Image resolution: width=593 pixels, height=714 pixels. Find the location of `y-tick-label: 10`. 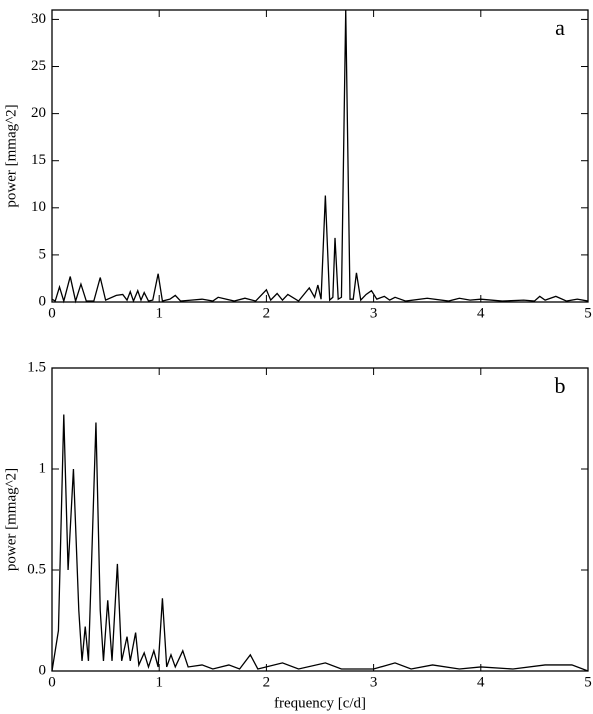

y-tick-label: 10 is located at coordinates (38, 207).